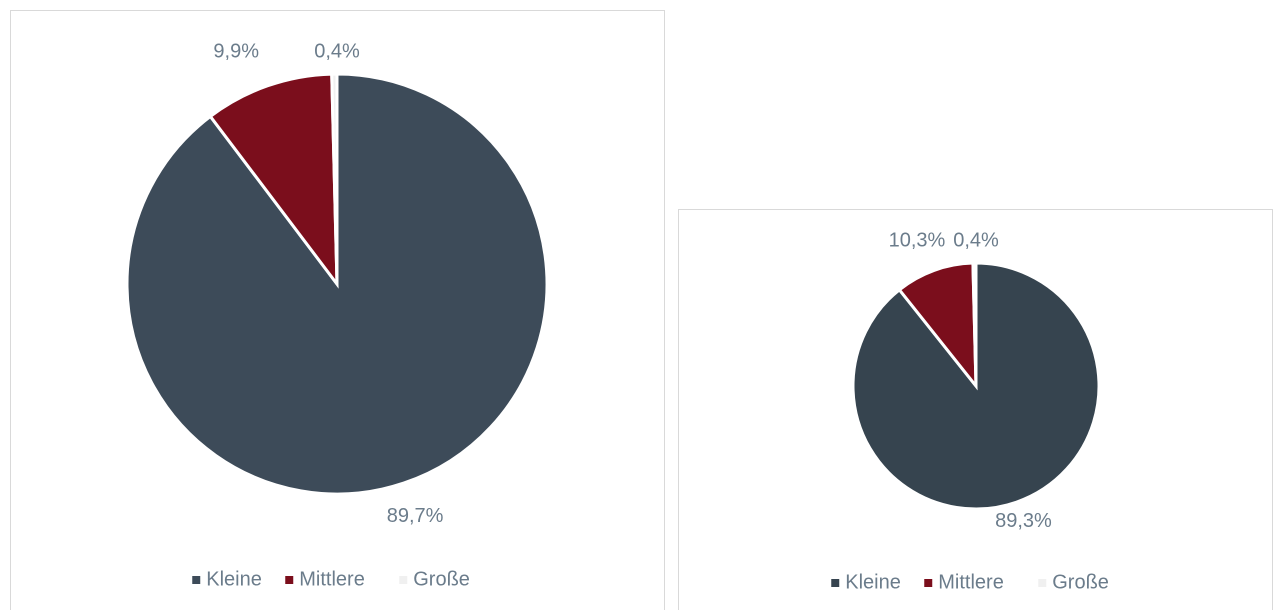 The height and width of the screenshot is (610, 1274). Describe the element at coordinates (415, 516) in the screenshot. I see `data-label: 89,7%` at that location.